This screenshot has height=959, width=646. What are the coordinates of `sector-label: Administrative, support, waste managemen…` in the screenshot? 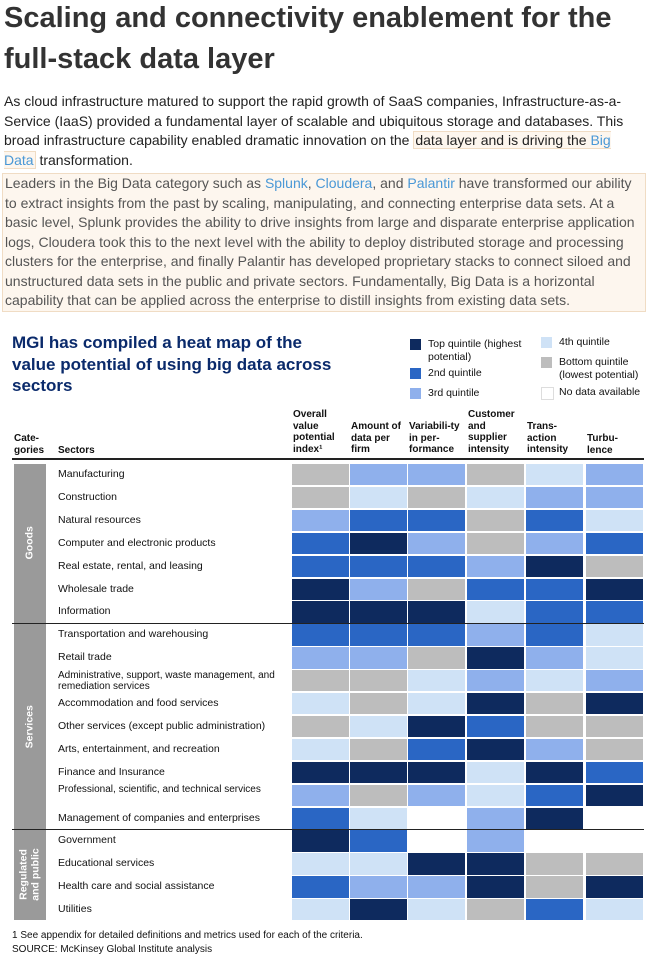 It's located at (166, 680).